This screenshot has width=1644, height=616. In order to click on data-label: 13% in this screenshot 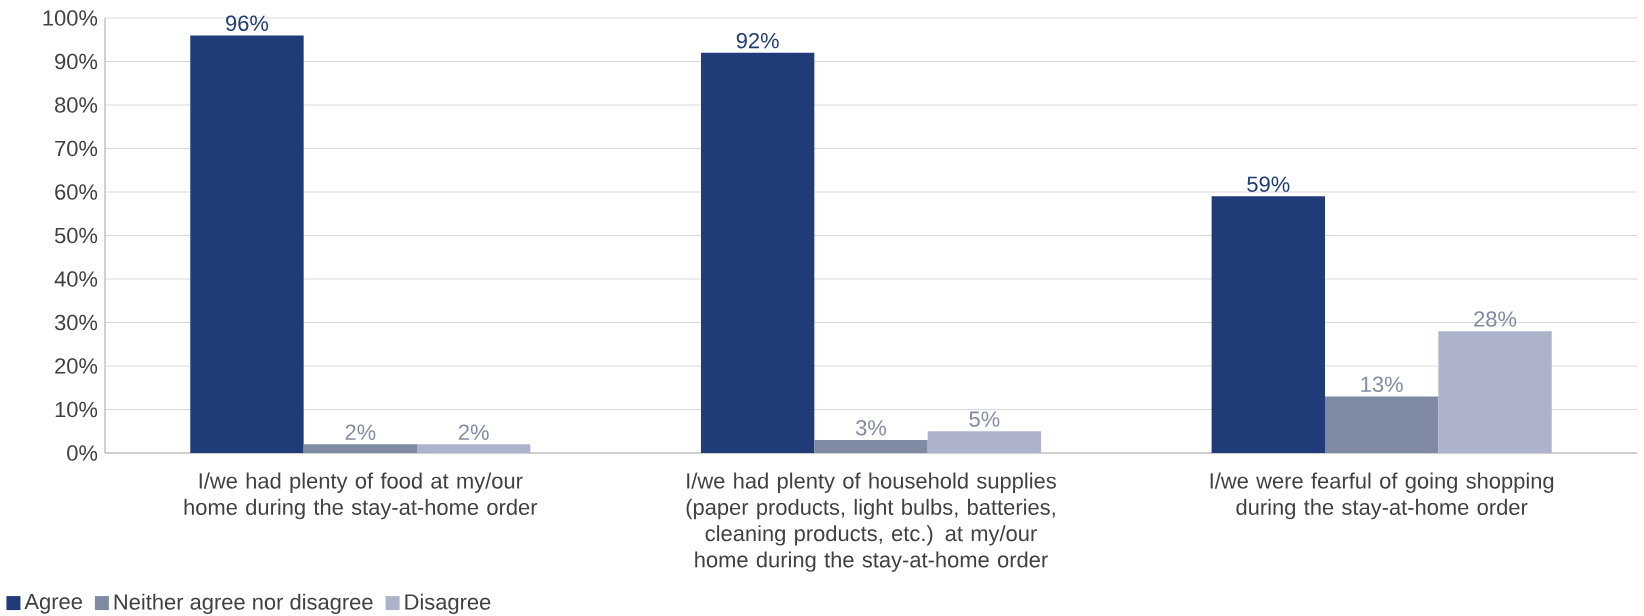, I will do `click(1382, 384)`.